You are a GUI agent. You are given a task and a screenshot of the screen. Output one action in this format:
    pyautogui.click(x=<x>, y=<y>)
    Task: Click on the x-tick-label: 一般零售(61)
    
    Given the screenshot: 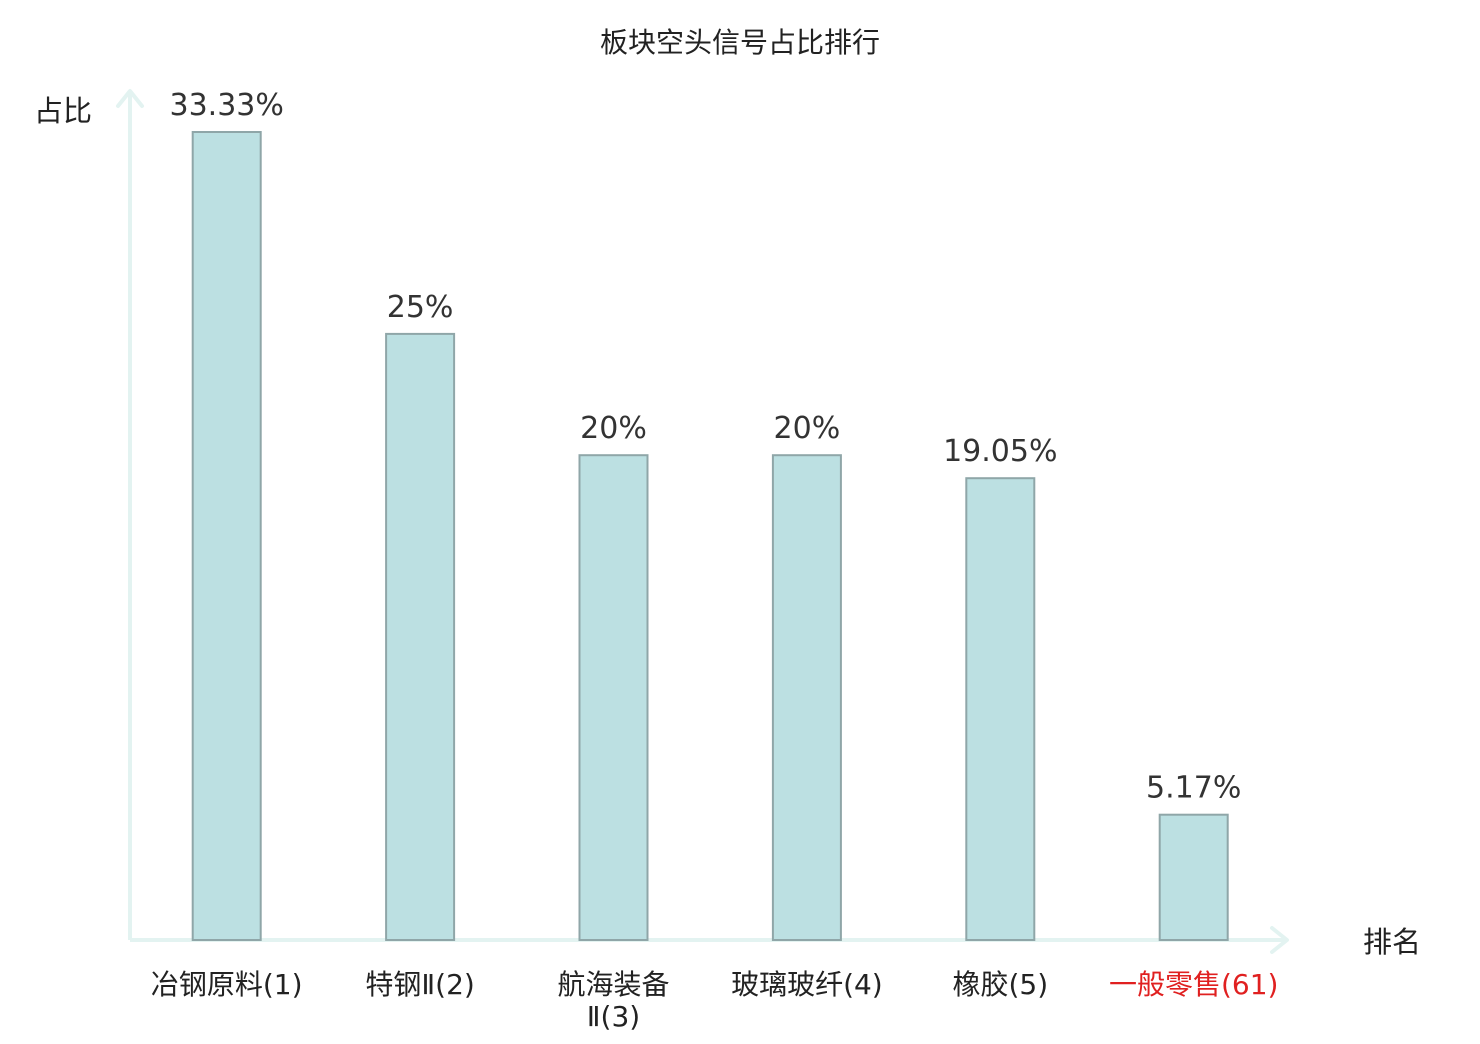 What is the action you would take?
    pyautogui.click(x=1193, y=984)
    